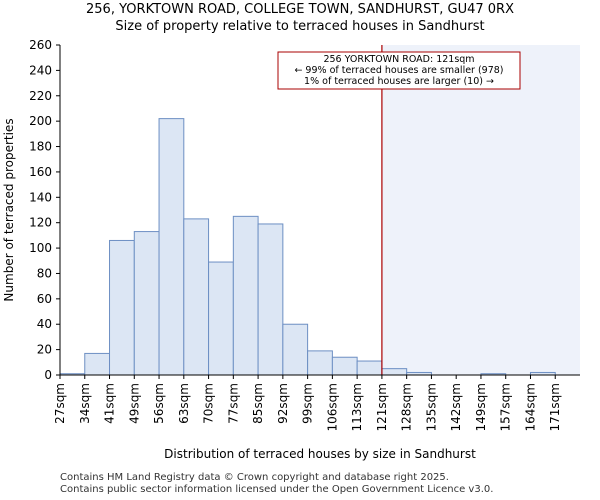  What do you see at coordinates (110, 403) in the screenshot?
I see `x-tick-label: 41sqm` at bounding box center [110, 403].